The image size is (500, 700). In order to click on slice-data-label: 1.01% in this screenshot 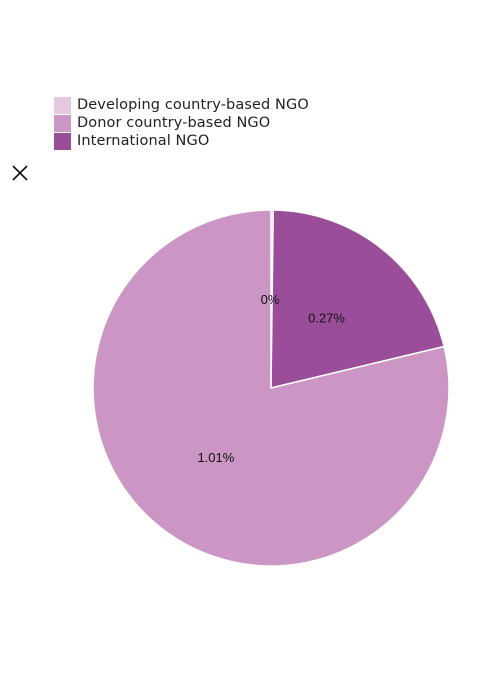, I will do `click(215, 457)`.